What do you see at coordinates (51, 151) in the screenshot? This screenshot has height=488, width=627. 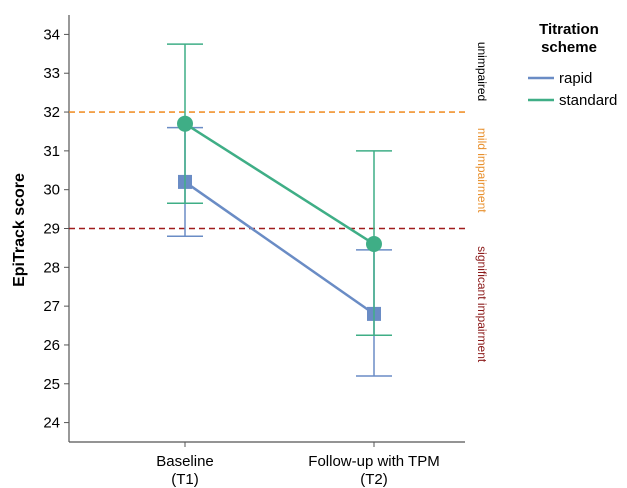 I see `y-tick-label: 31` at bounding box center [51, 151].